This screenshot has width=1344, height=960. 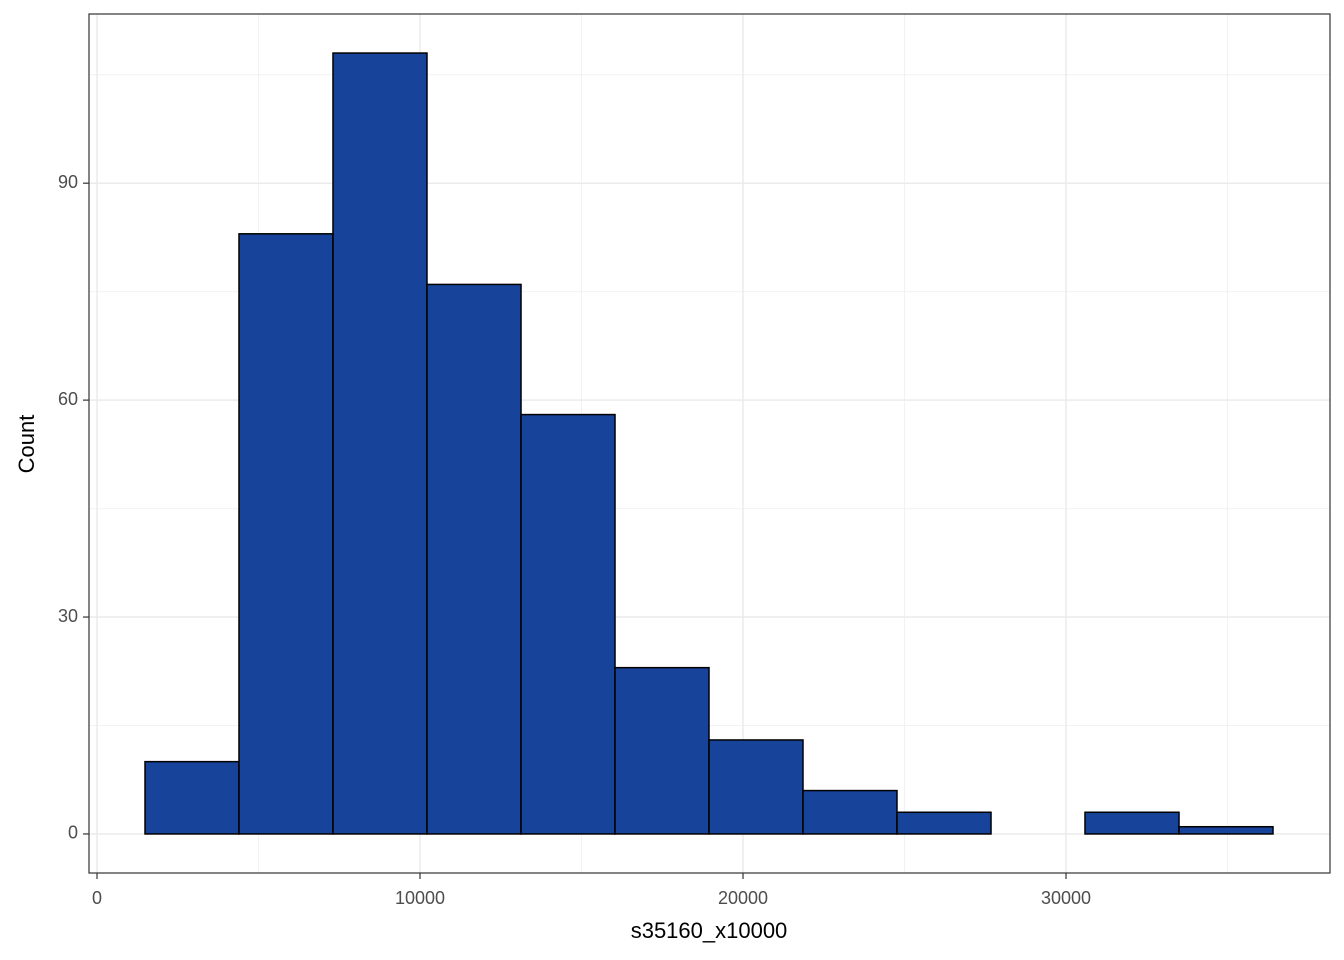 What do you see at coordinates (68, 182) in the screenshot?
I see `y-tick-label: 90` at bounding box center [68, 182].